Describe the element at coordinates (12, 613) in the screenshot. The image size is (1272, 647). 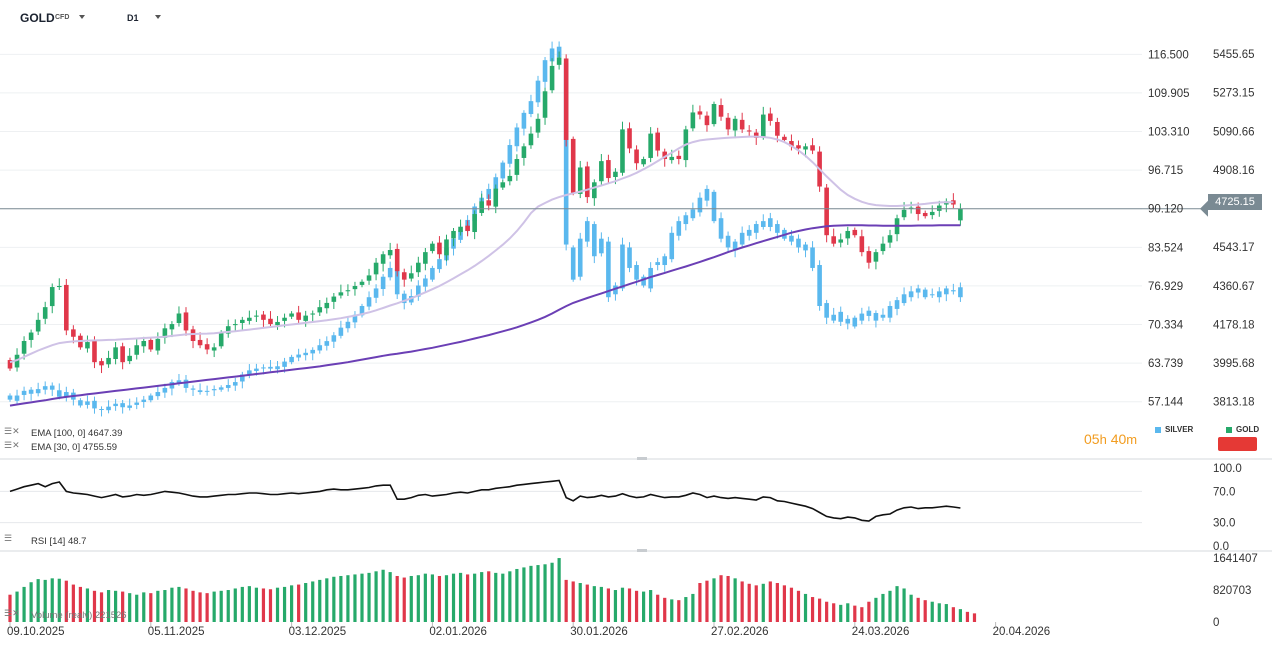
I see `volume-settings-icon: ☰✕` at that location.